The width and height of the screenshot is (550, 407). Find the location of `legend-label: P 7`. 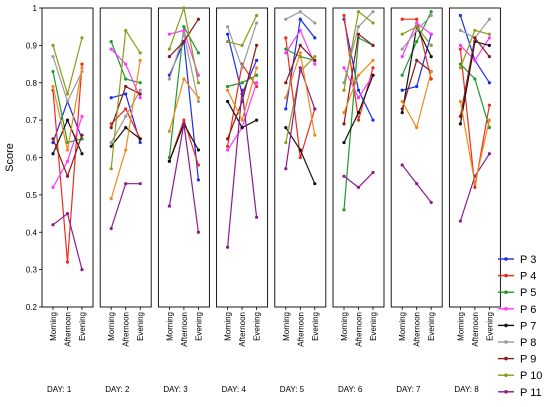

legend-label: P 7 is located at coordinates (528, 326).